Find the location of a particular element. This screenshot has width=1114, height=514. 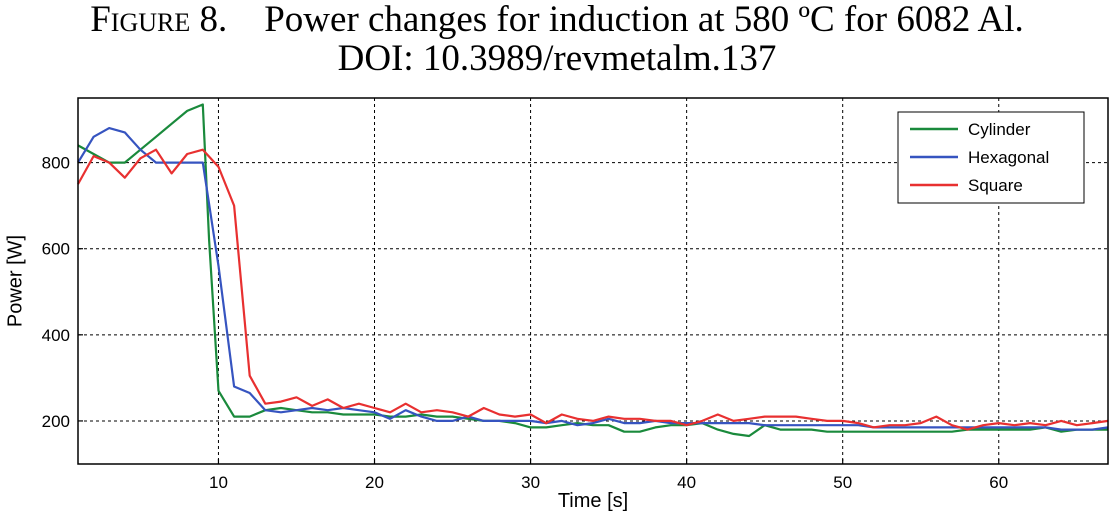

x-axis-label: Time [s] is located at coordinates (593, 501).